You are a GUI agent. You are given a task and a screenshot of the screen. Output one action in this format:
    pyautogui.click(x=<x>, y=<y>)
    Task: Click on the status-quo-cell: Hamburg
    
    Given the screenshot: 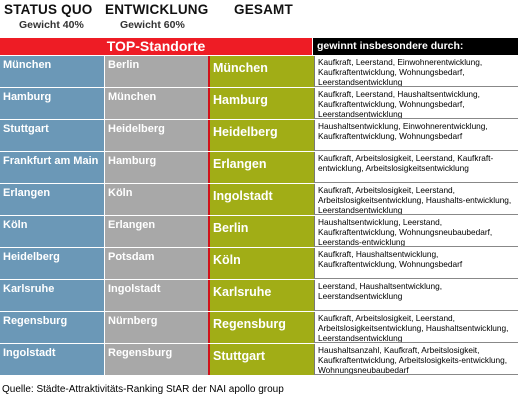 What is the action you would take?
    pyautogui.click(x=52, y=103)
    